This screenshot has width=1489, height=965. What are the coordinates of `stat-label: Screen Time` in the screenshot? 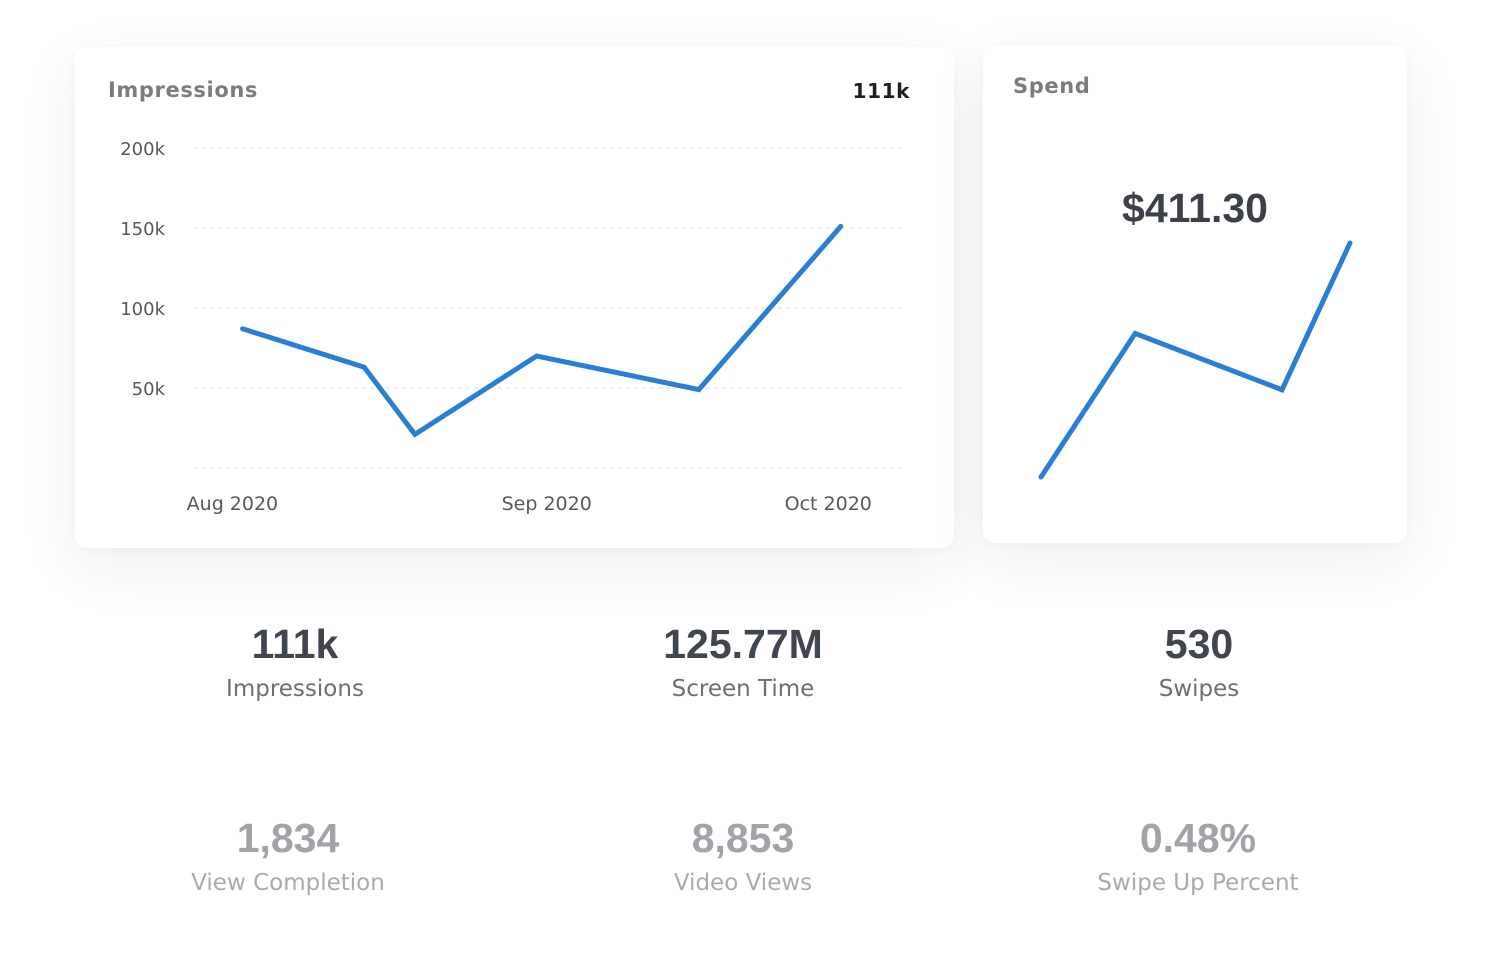 It's located at (743, 689).